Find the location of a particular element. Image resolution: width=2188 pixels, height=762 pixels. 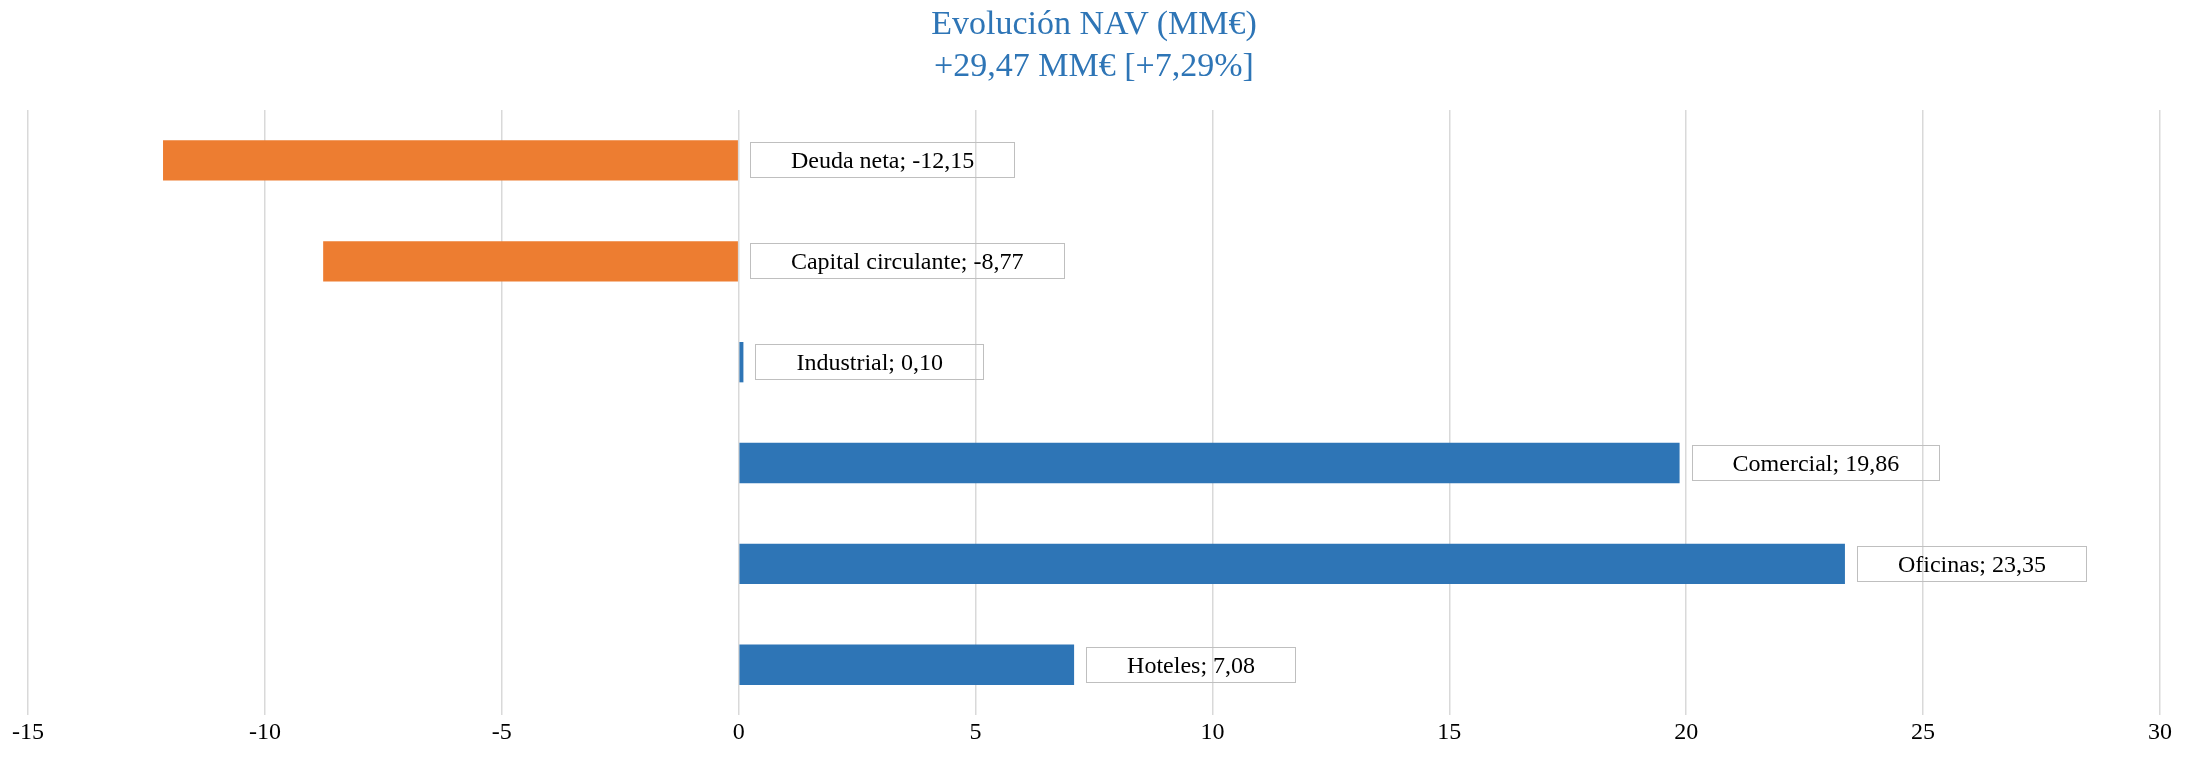

data-label: Oficinas; 23,35 is located at coordinates (1971, 563).